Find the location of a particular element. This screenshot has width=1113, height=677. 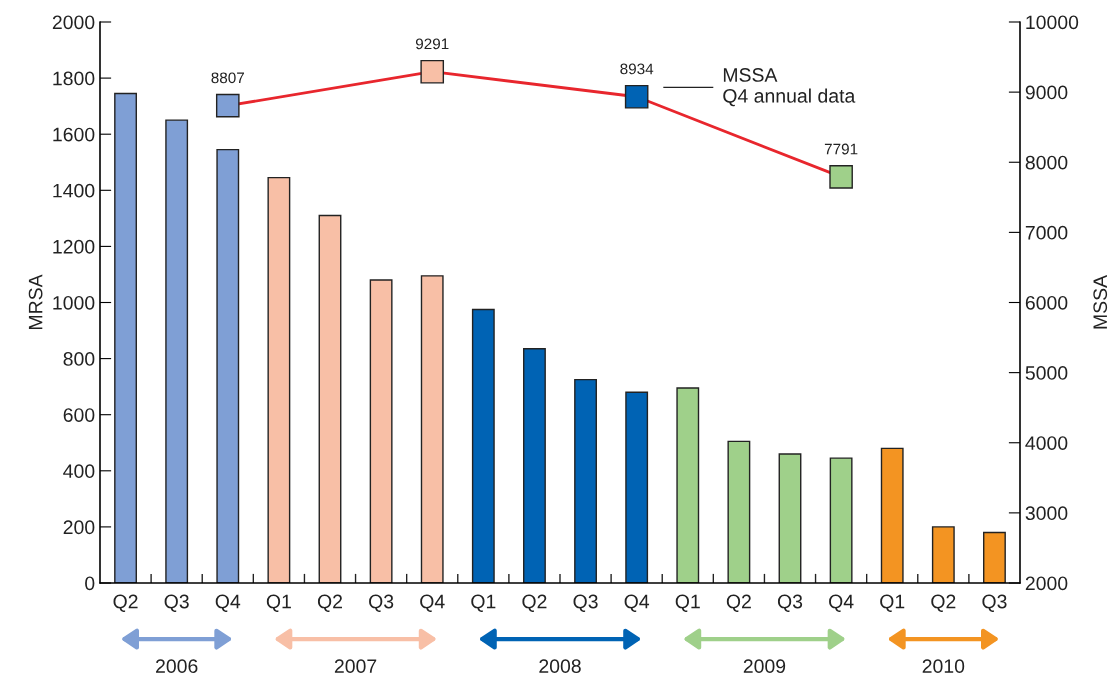

text: 2010 is located at coordinates (943, 666).